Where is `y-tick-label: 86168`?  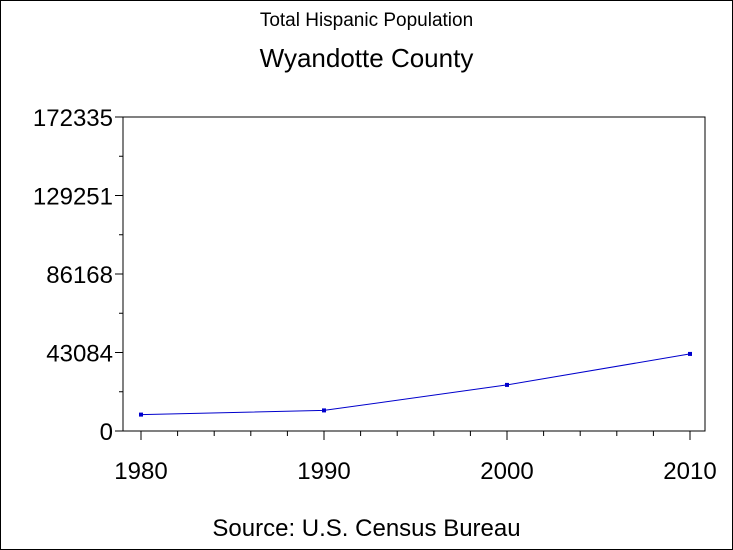 y-tick-label: 86168 is located at coordinates (79, 275).